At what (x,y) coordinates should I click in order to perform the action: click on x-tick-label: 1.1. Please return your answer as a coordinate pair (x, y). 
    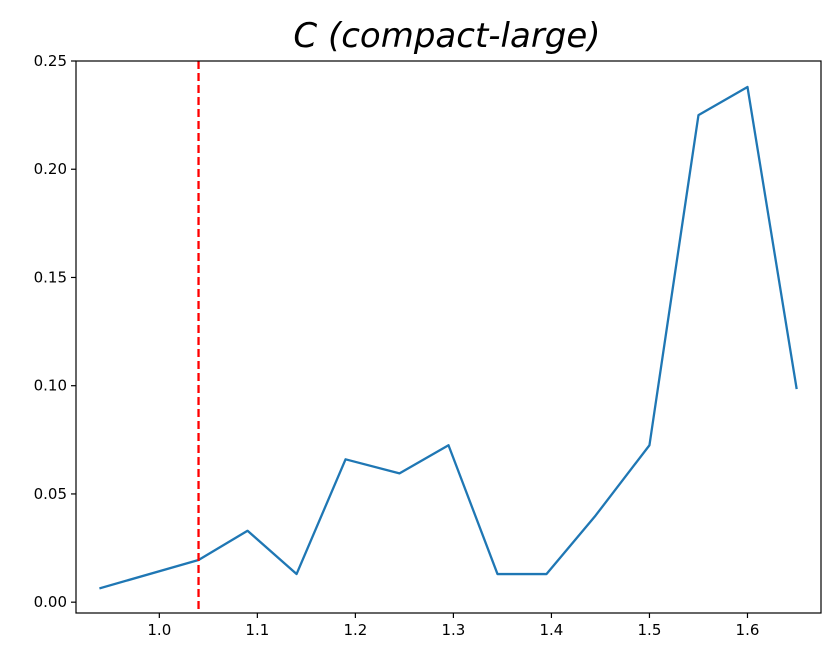
    Looking at the image, I should click on (257, 630).